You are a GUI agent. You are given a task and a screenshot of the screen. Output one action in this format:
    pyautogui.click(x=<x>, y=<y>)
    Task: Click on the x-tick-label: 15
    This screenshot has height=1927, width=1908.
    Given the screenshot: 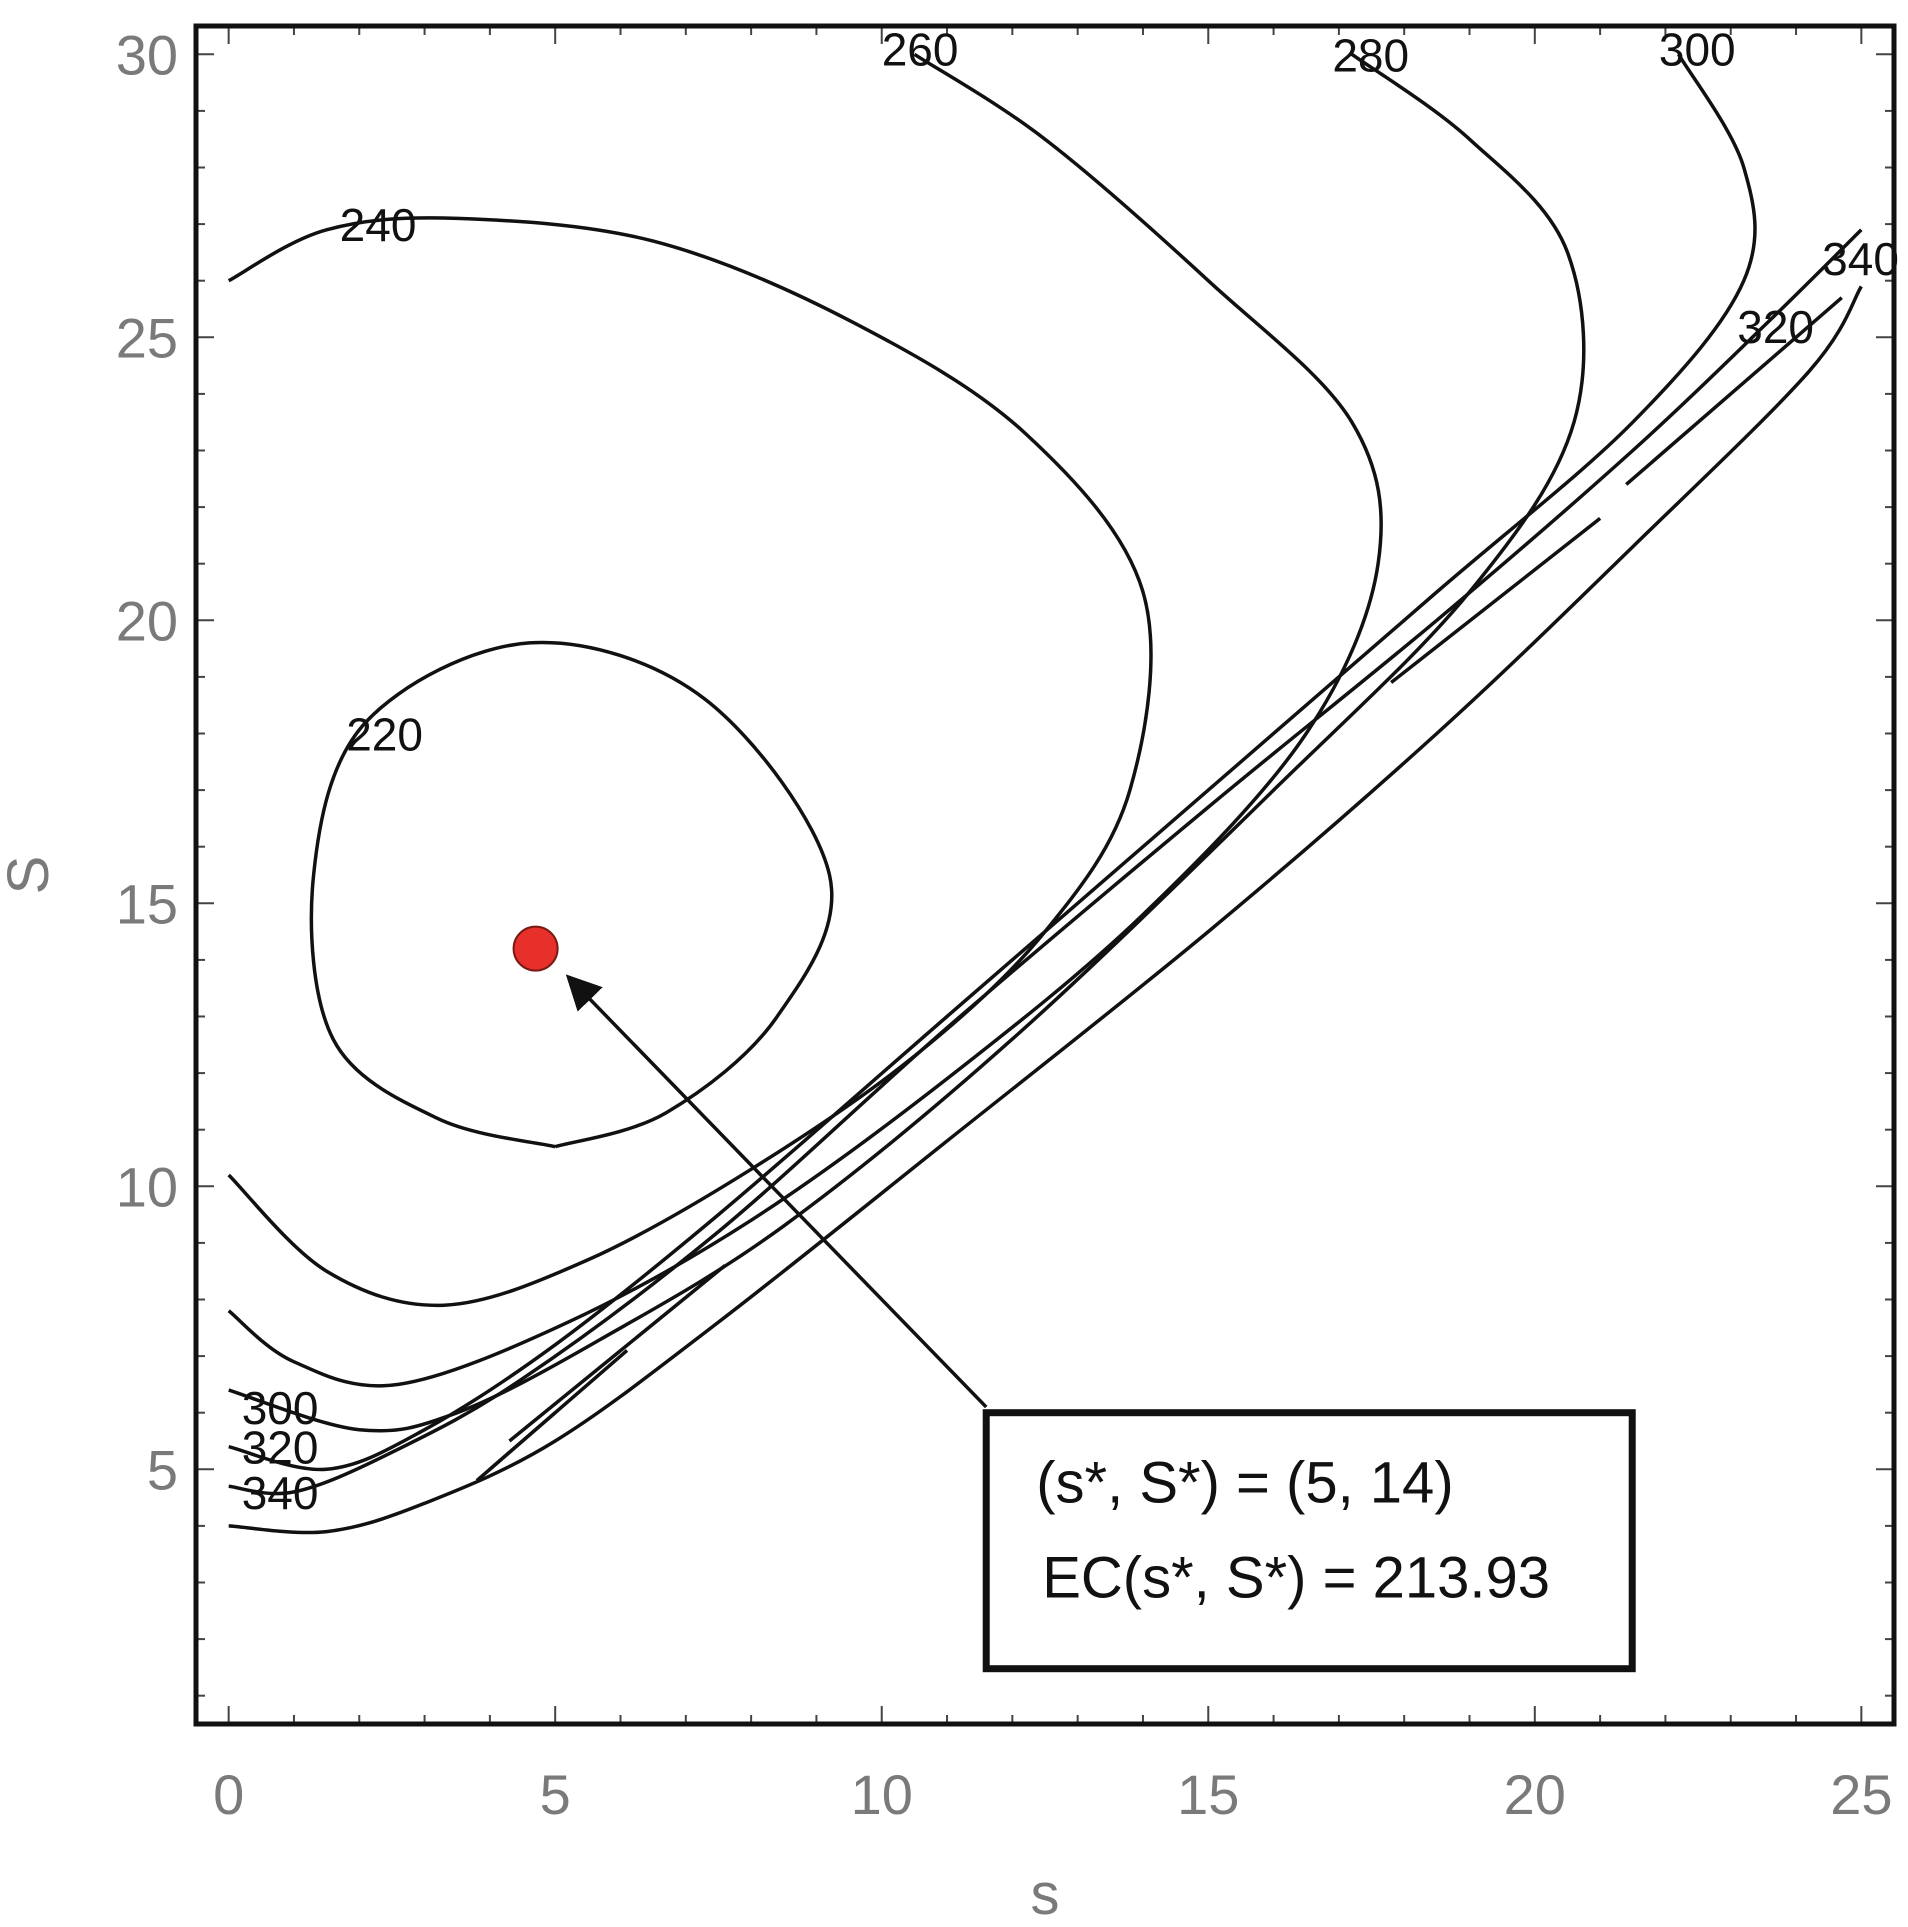 What is the action you would take?
    pyautogui.click(x=1208, y=1794)
    